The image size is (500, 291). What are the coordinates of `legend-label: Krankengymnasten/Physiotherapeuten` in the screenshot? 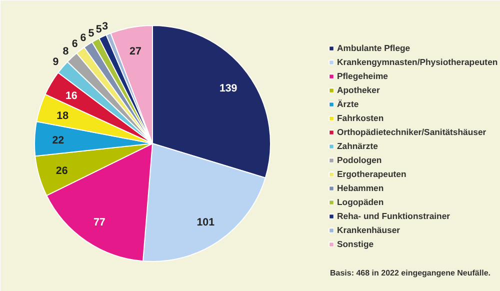 It's located at (417, 62).